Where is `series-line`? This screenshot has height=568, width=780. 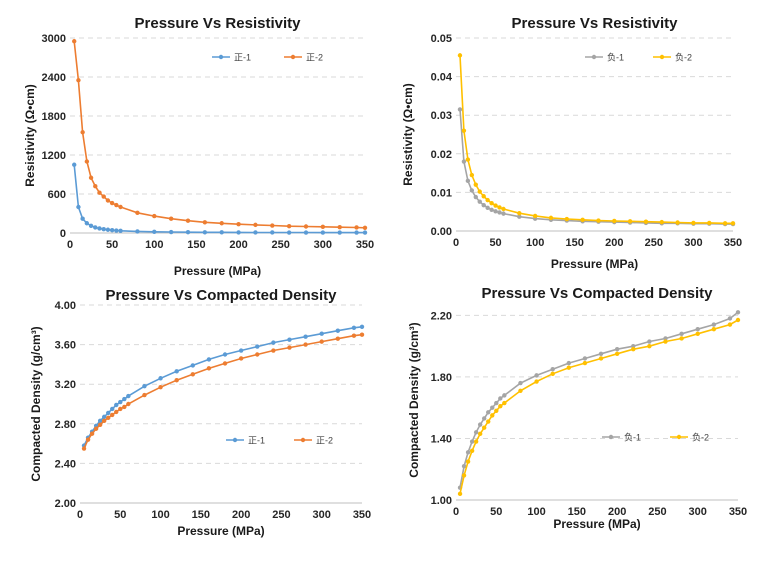
series-line is located at coordinates (223, 391).